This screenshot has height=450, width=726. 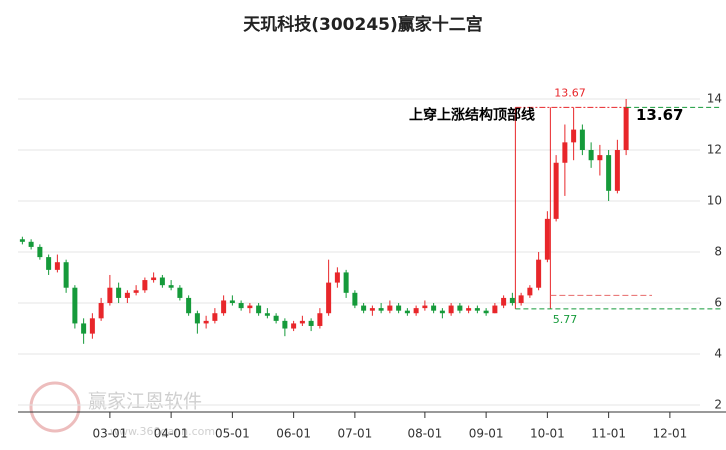 I want to click on breakout-value: 13.67, so click(x=659, y=115).